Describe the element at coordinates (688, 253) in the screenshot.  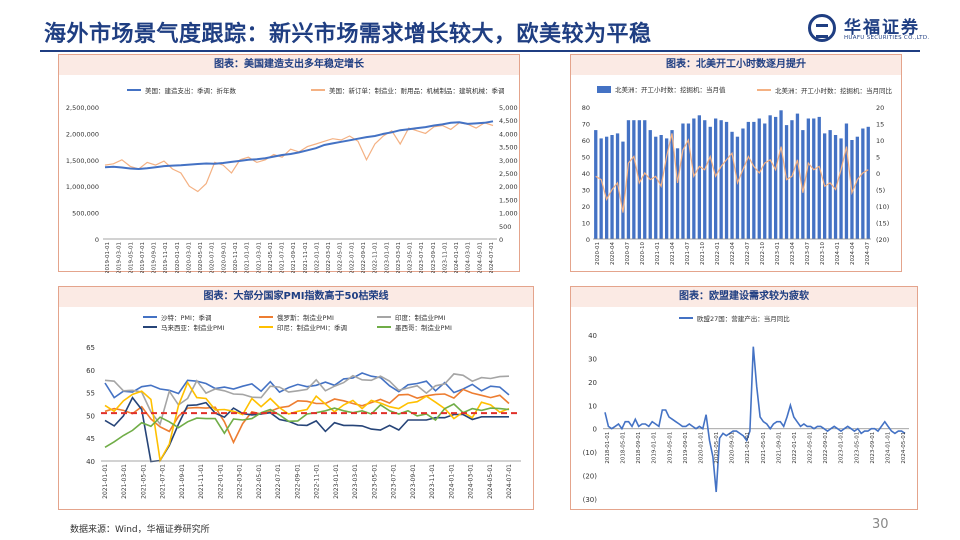
I see `x-tick-label: 2021-07` at that location.